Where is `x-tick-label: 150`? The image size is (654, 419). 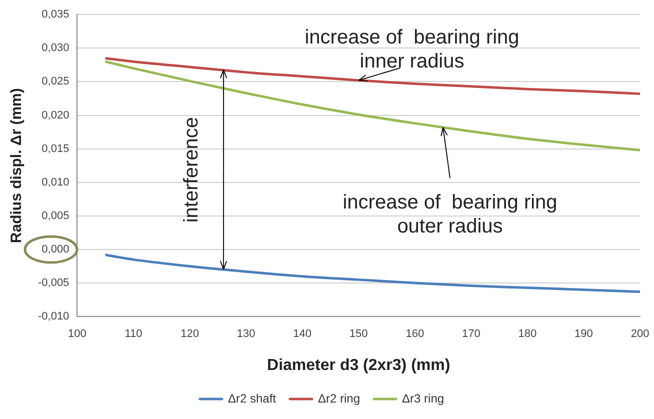
x-tick-label: 150 is located at coordinates (358, 334).